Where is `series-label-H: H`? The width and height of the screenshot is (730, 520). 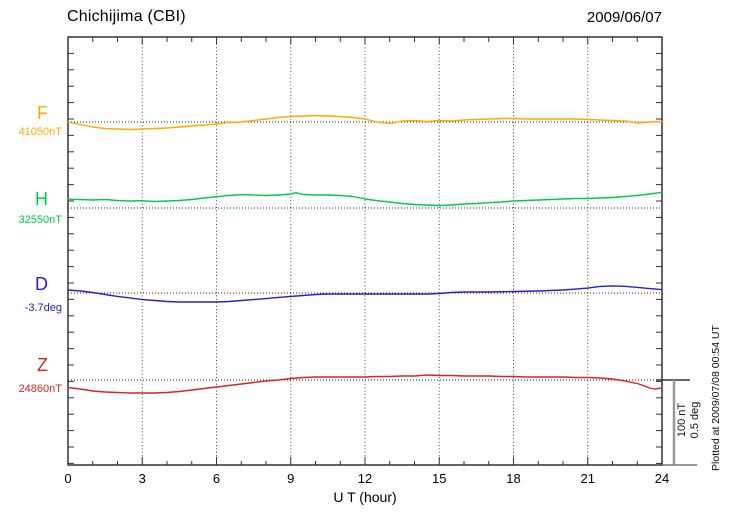 series-label-H: H is located at coordinates (41, 199).